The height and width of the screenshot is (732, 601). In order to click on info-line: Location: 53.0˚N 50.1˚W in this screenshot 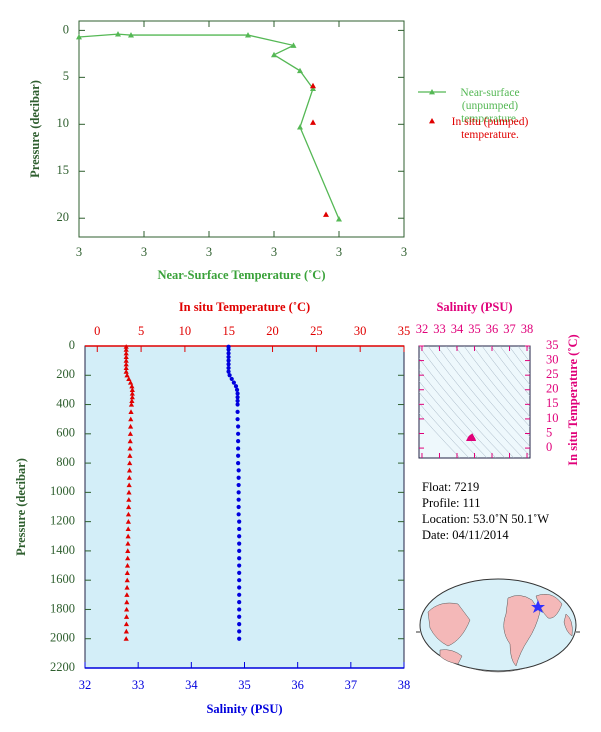, I will do `click(485, 519)`.